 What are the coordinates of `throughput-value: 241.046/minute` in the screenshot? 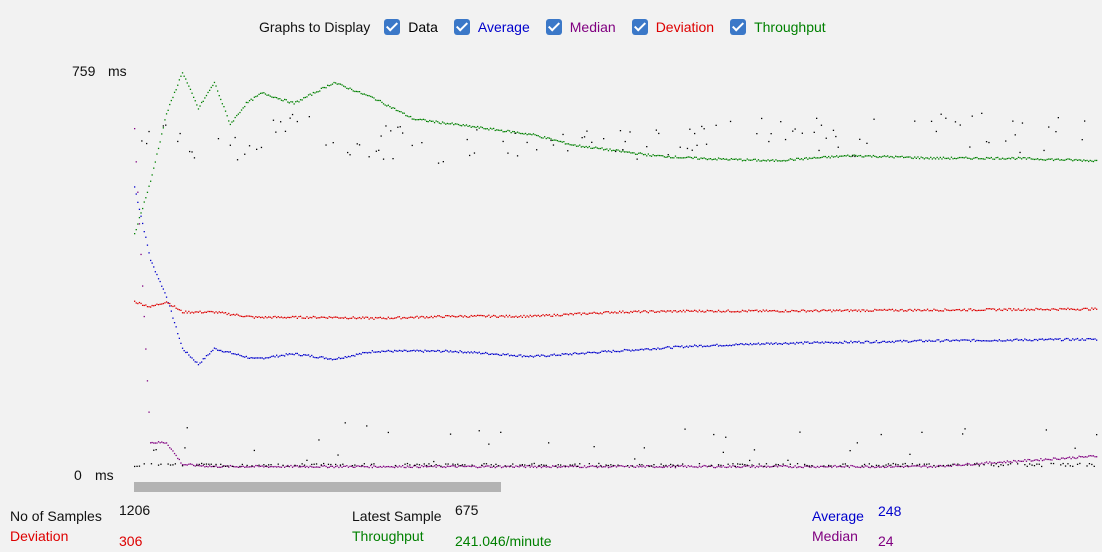 It's located at (503, 541).